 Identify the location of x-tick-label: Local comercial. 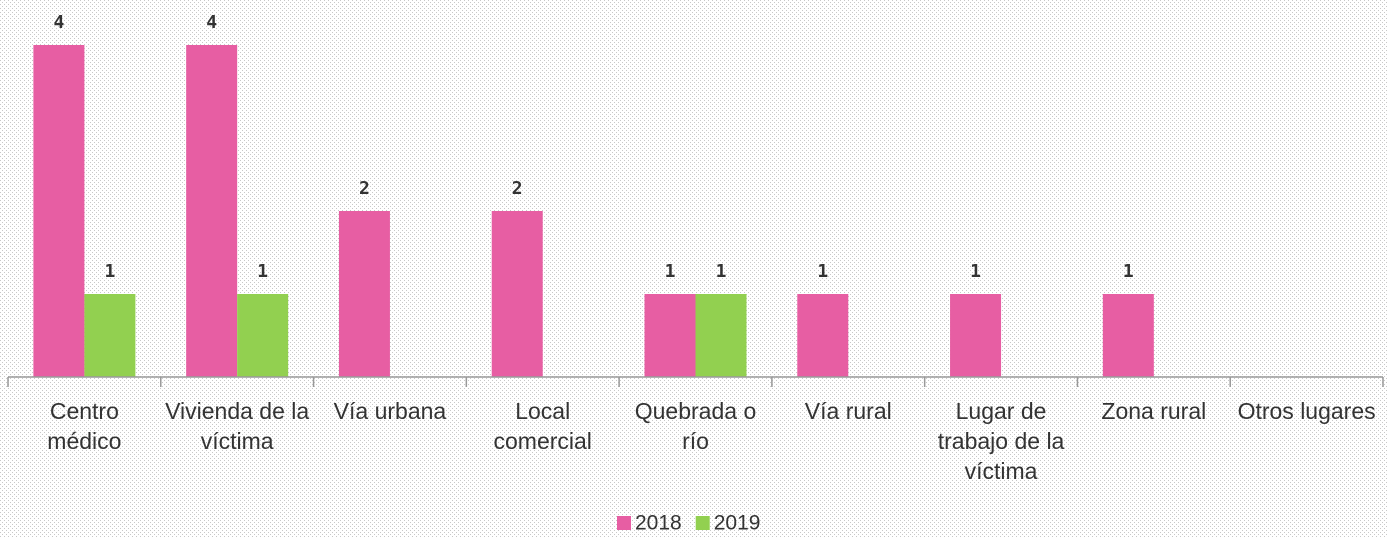
(542, 426).